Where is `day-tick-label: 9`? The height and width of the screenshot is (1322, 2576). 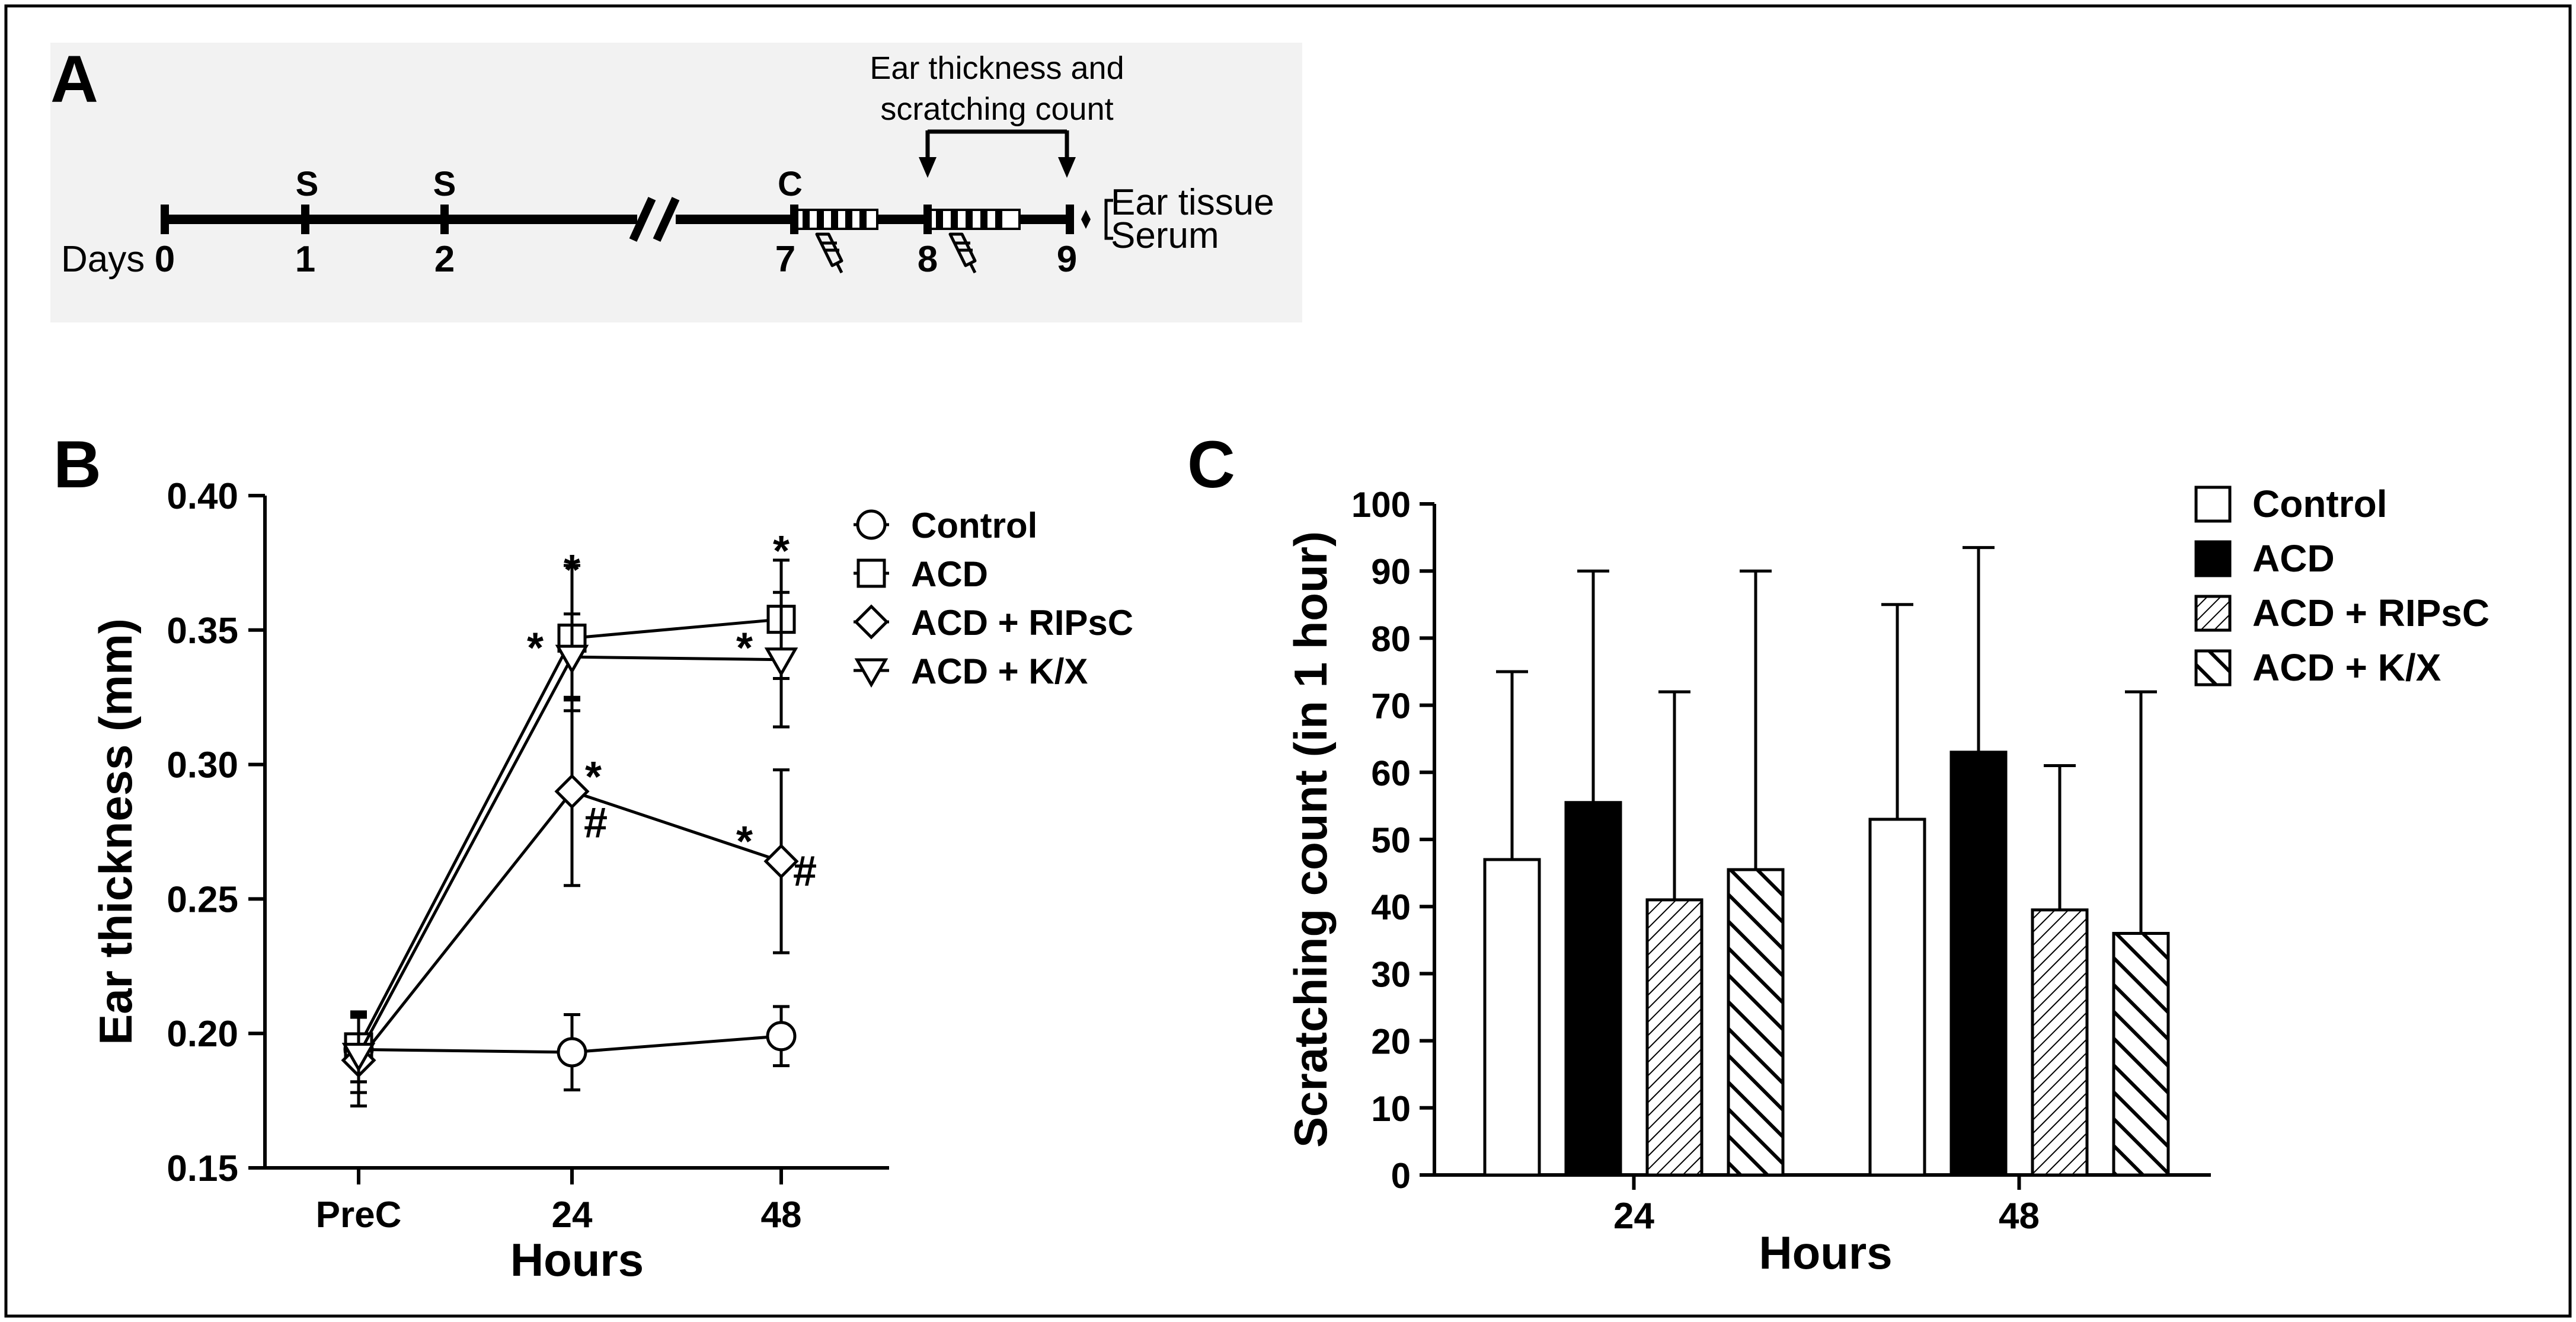
day-tick-label: 9 is located at coordinates (1067, 259).